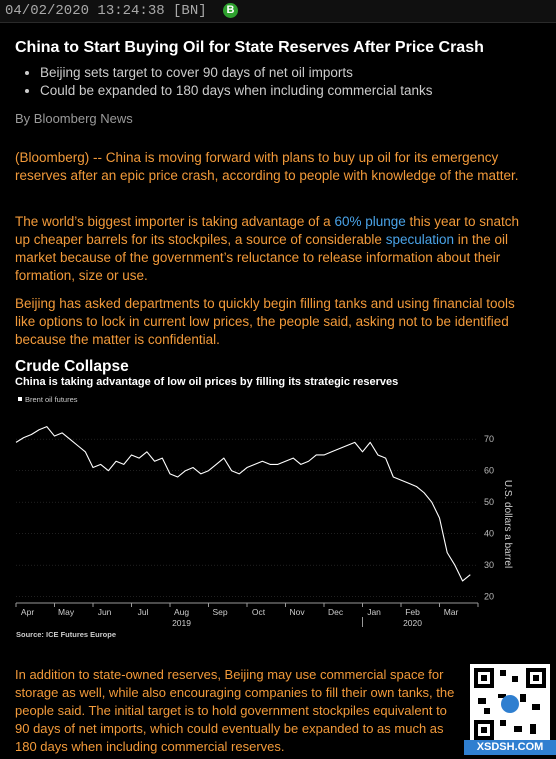 The image size is (556, 759). I want to click on y-tick-label: 50, so click(489, 502).